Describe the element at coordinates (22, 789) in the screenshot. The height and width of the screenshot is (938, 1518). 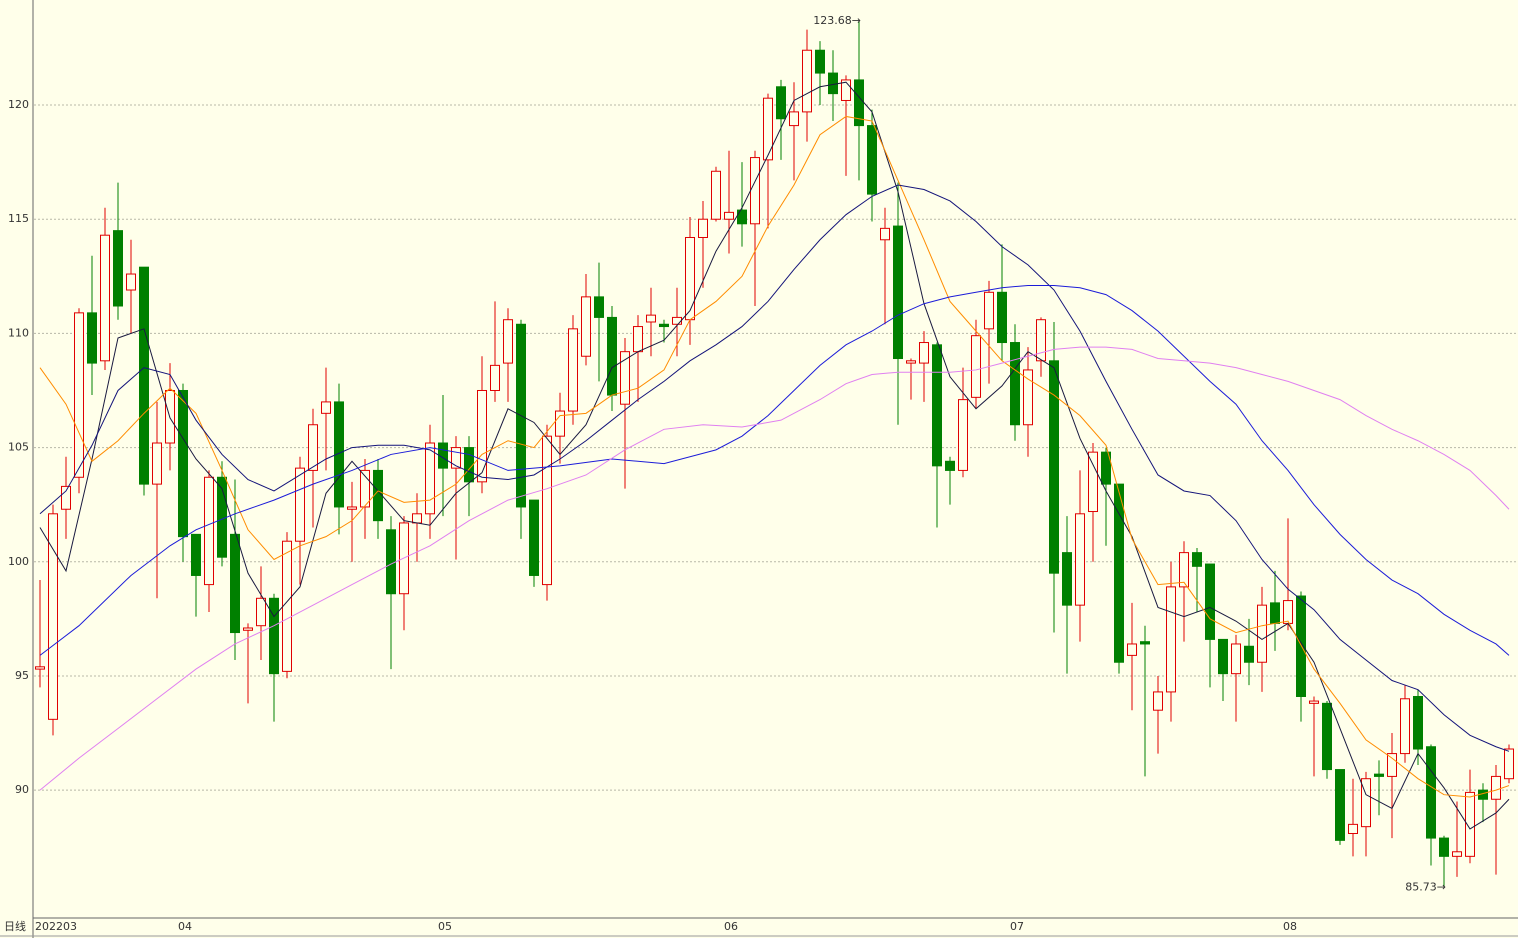
I see `y-tick-label: 90` at that location.